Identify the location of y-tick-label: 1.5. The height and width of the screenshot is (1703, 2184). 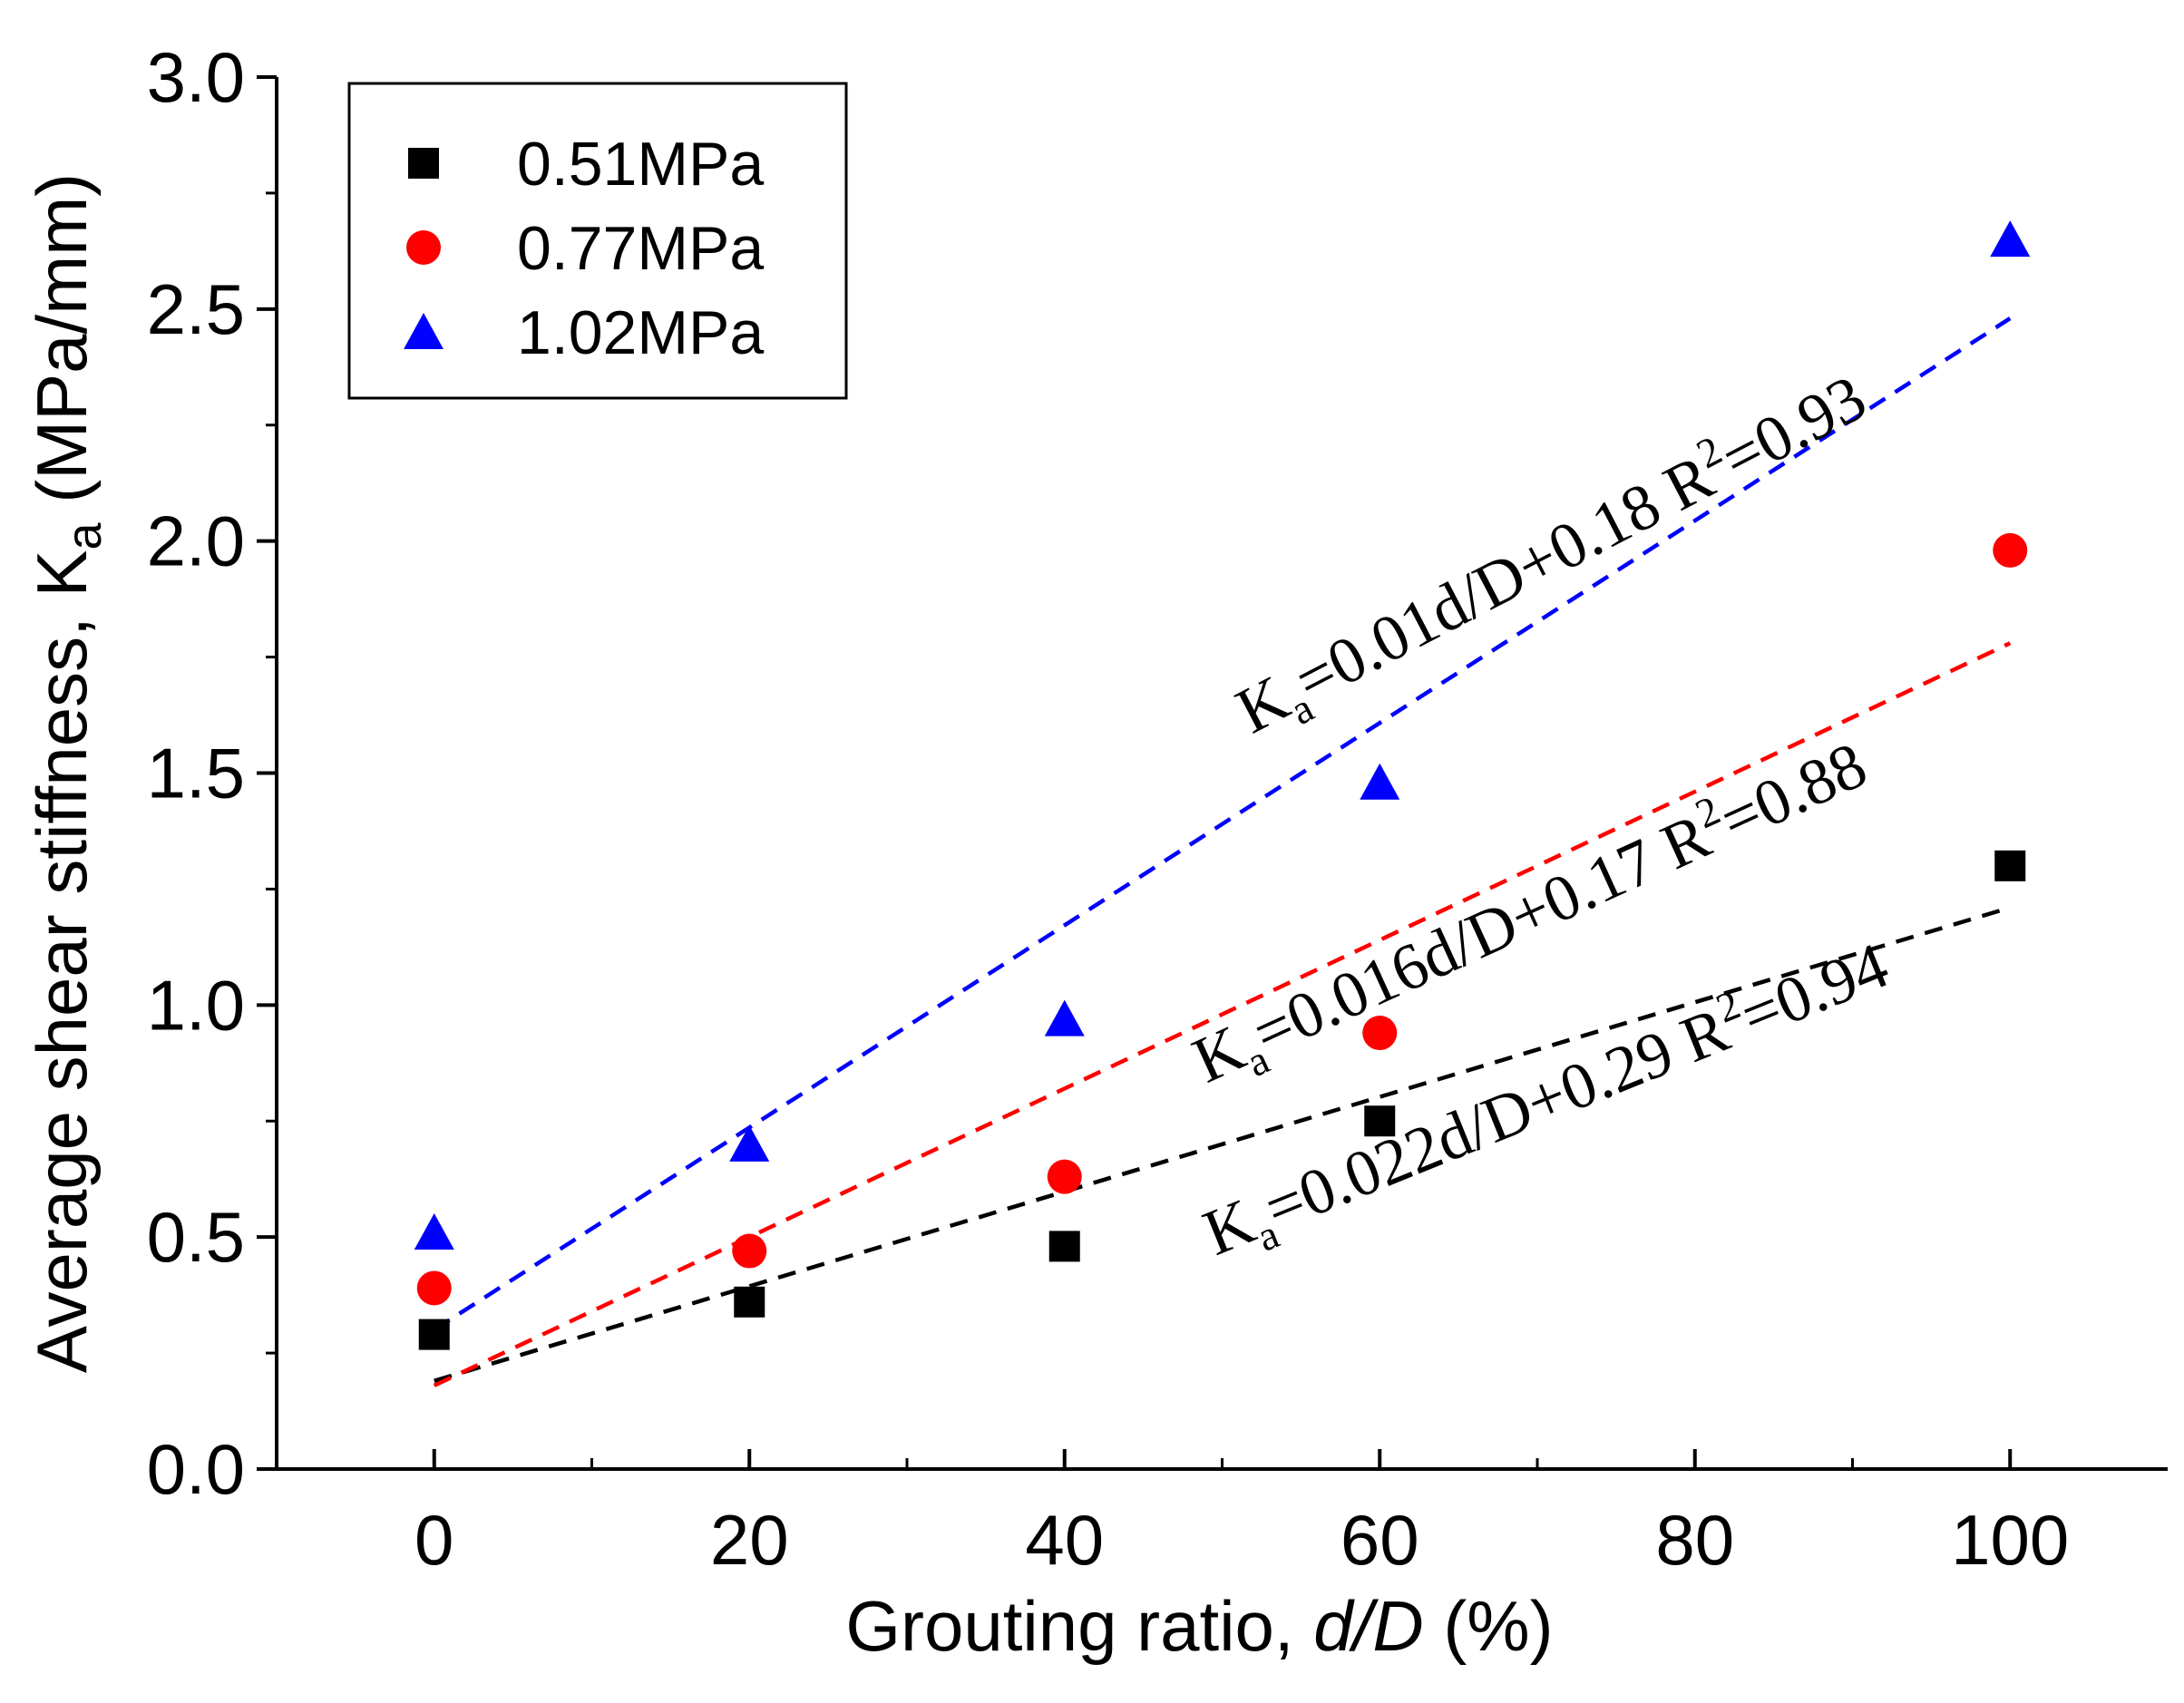
(196, 773).